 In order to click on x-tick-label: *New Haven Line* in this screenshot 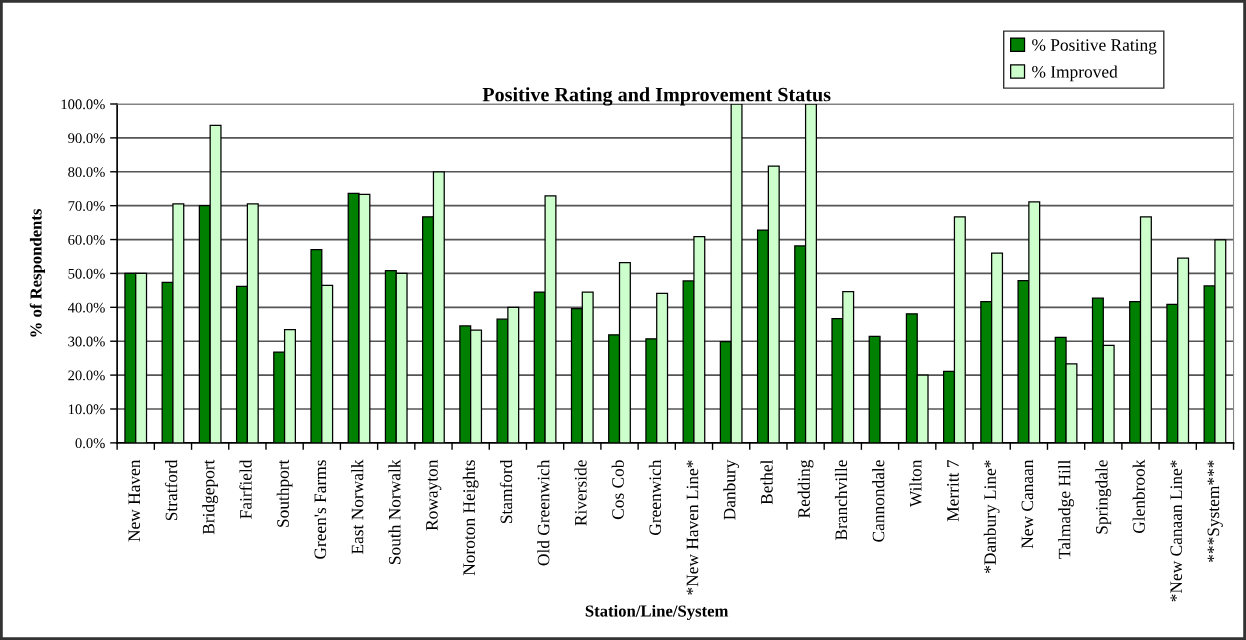, I will do `click(692, 527)`.